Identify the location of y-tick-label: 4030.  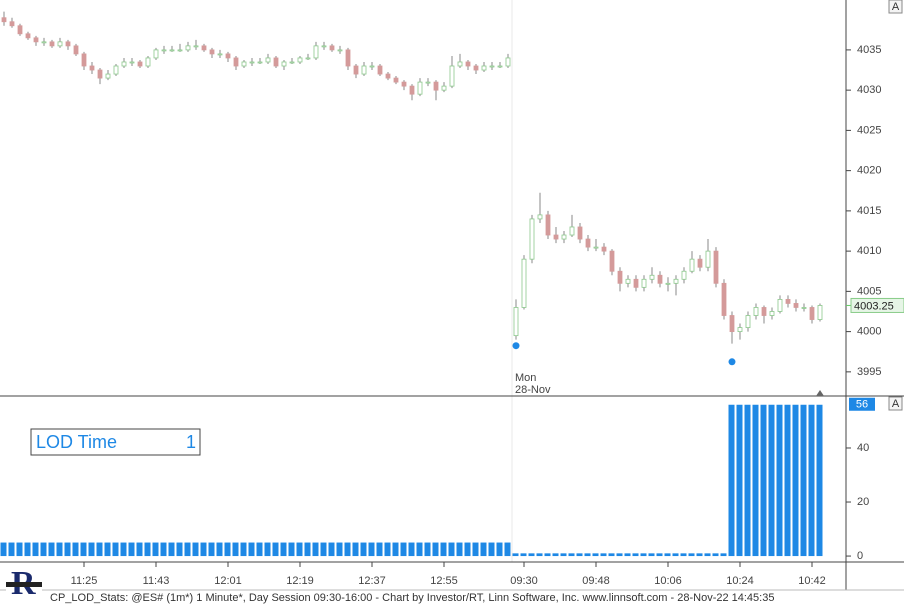
(869, 90).